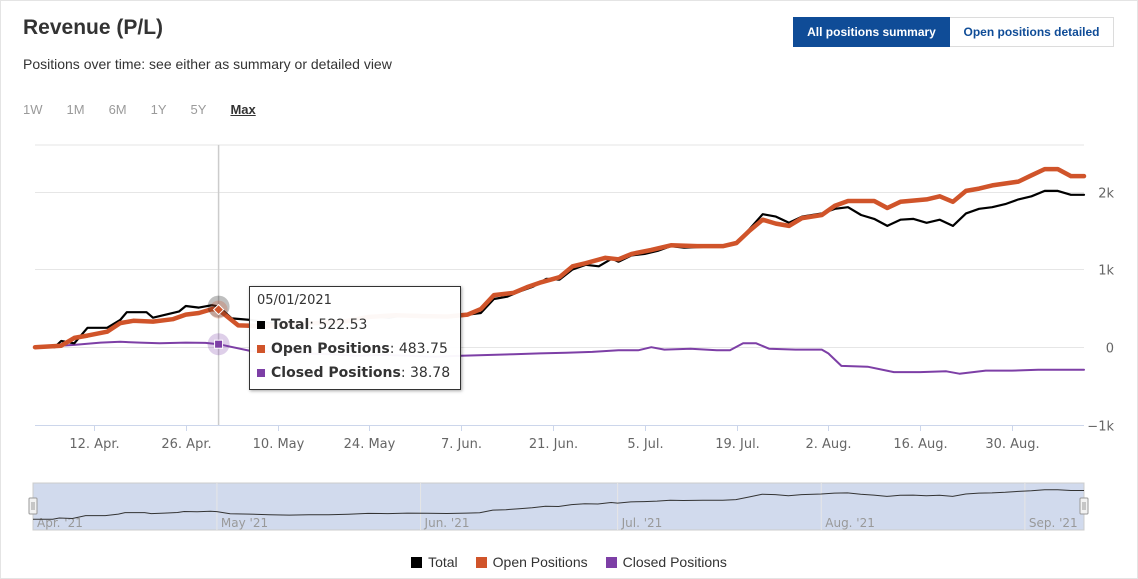 This screenshot has width=1138, height=579. What do you see at coordinates (186, 444) in the screenshot?
I see `x-tick-label: 26. Apr.` at bounding box center [186, 444].